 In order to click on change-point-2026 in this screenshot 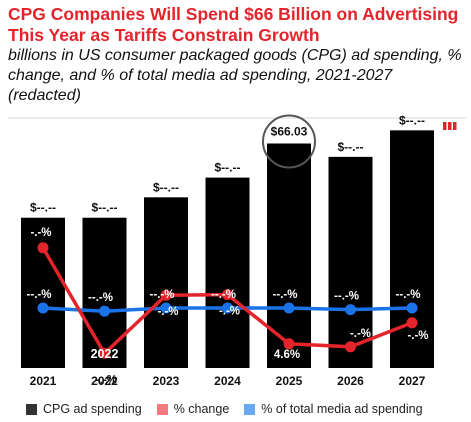, I will do `click(350, 347)`.